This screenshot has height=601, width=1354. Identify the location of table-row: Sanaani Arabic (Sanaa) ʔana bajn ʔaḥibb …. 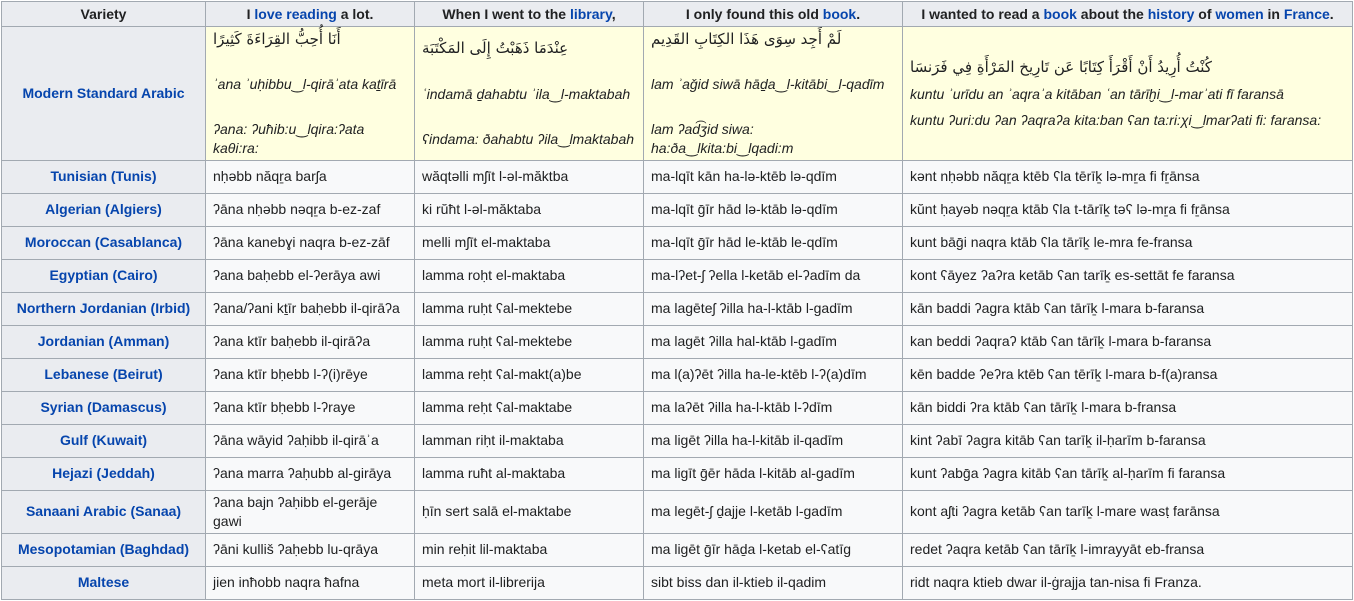
(677, 511).